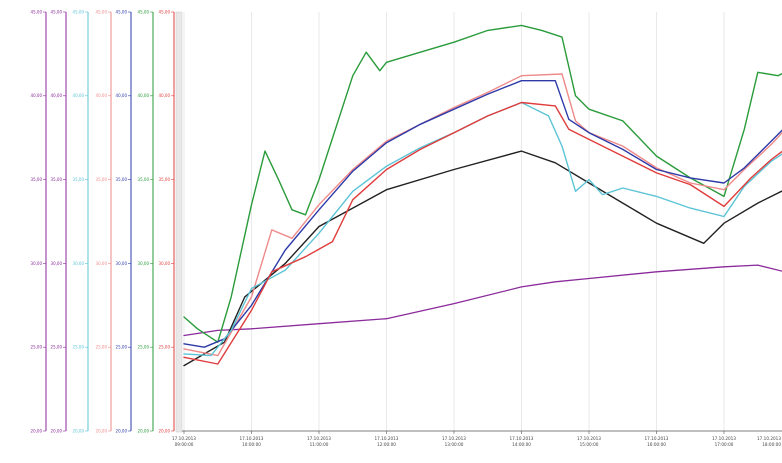 The image size is (782, 463). What do you see at coordinates (386, 444) in the screenshot?
I see `x-tick-label-time: 12:00:00` at bounding box center [386, 444].